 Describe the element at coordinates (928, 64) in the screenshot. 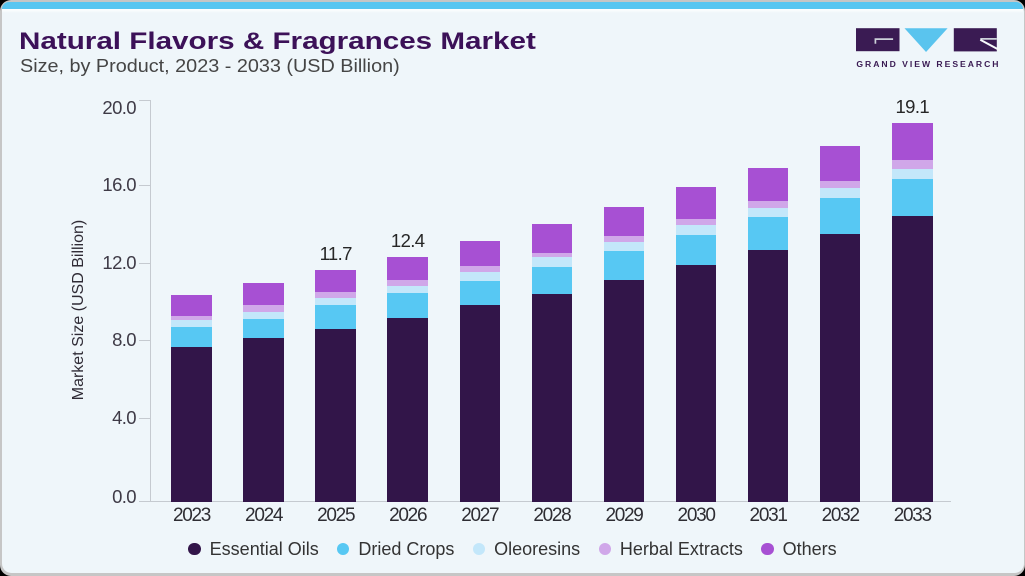

I see `svg-text: GRAND VIEW RESEARCH` at that location.